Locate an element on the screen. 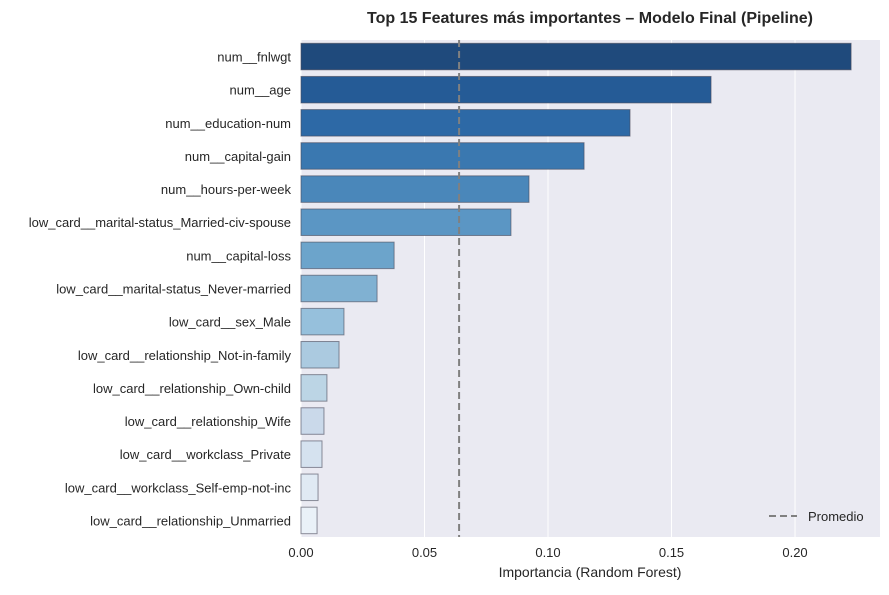  legend: Promedio is located at coordinates (816, 516).